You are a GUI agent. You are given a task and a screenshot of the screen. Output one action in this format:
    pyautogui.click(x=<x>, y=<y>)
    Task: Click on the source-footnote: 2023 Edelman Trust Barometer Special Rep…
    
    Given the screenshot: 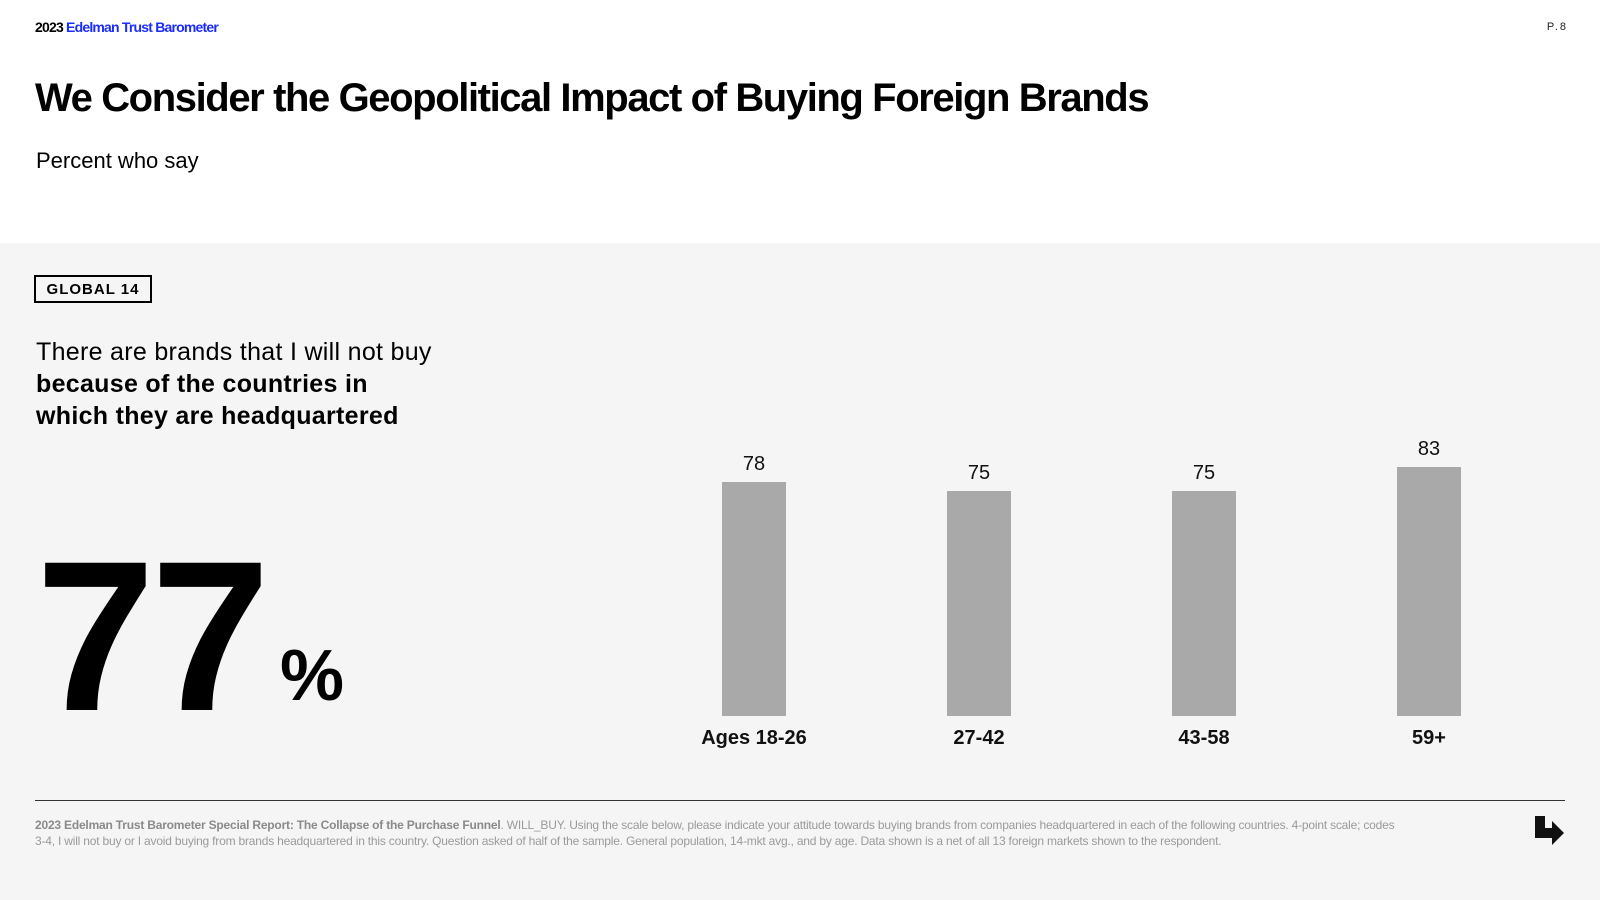 What is the action you would take?
    pyautogui.click(x=715, y=833)
    